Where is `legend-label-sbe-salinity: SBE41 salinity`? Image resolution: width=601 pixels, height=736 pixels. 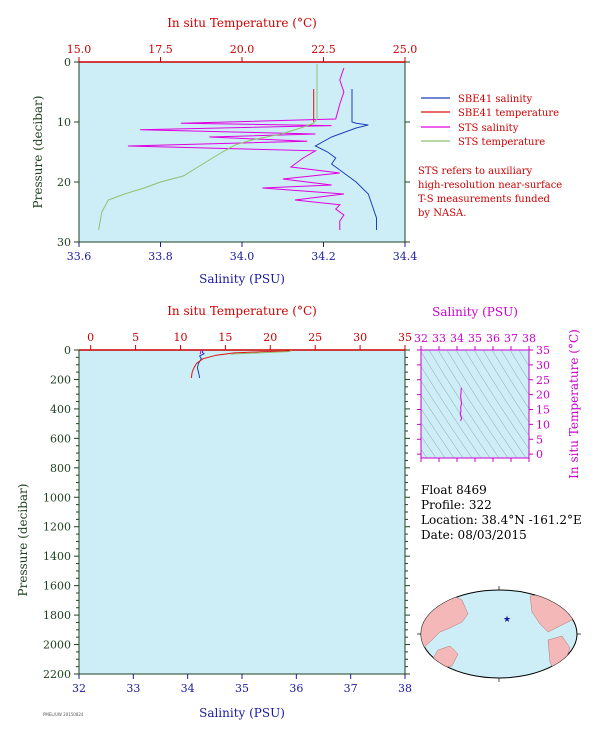 legend-label-sbe-salinity: SBE41 salinity is located at coordinates (495, 99).